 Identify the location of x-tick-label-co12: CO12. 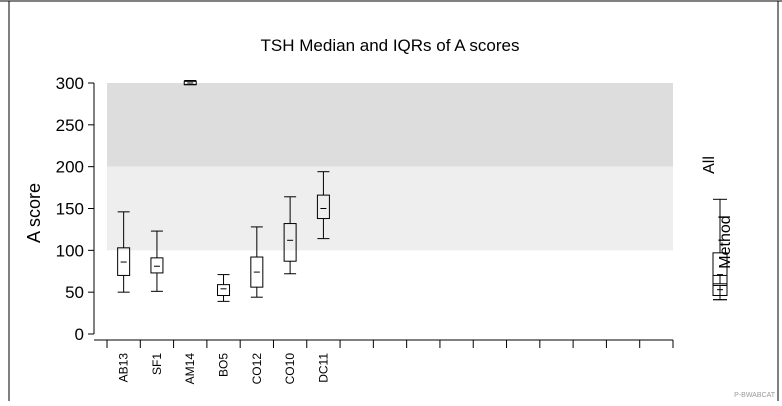
(257, 369).